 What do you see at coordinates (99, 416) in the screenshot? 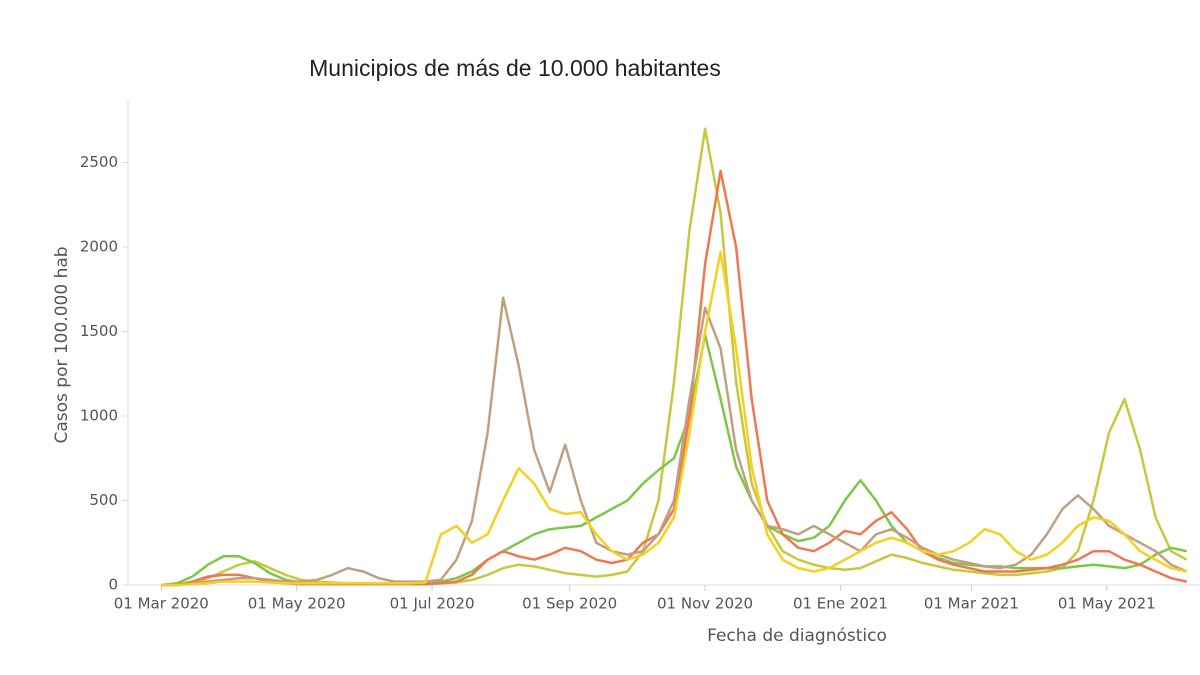
I see `y-tick-label: 1000` at bounding box center [99, 416].